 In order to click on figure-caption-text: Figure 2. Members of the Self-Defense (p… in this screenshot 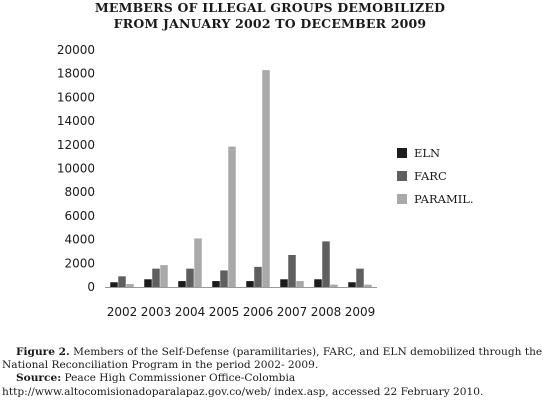, I will do `click(273, 359)`.